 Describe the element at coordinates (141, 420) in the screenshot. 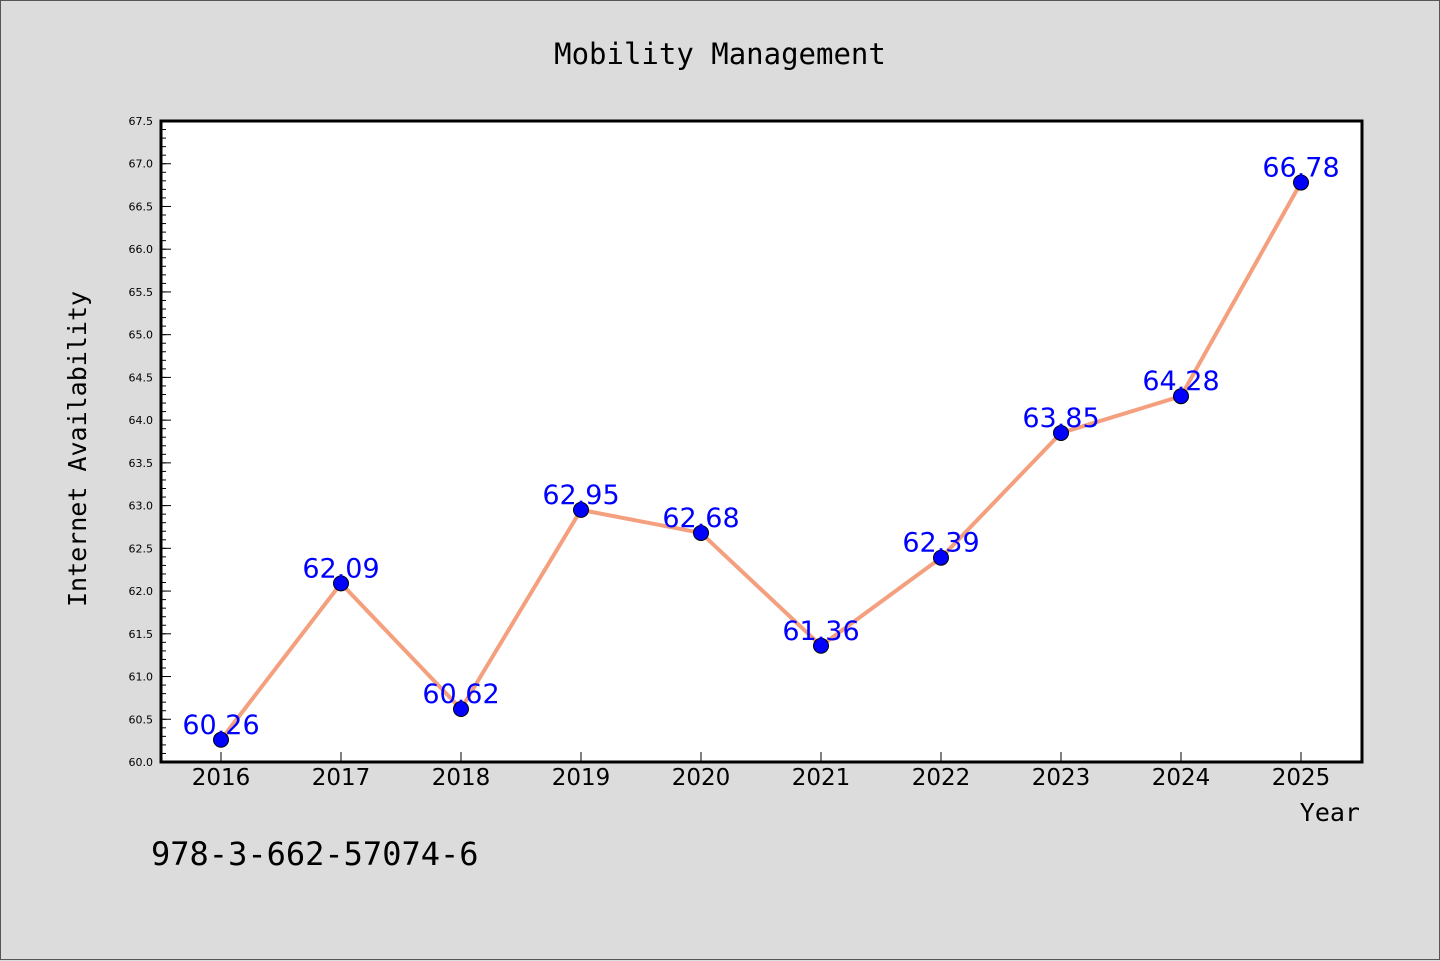

I see `y-tick-label: 64.0` at that location.